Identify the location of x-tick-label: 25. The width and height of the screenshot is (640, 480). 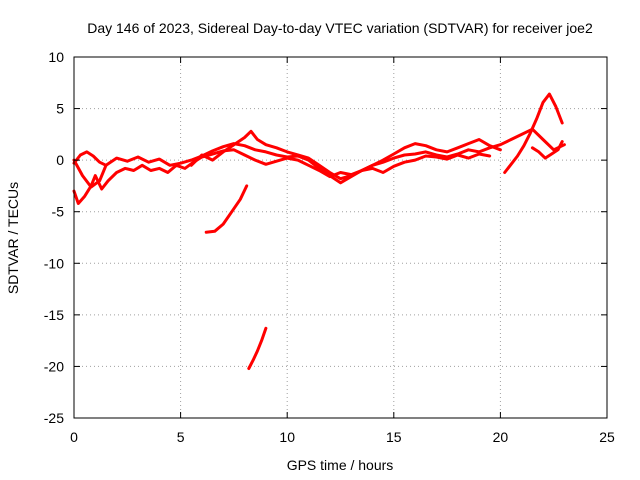
(607, 437).